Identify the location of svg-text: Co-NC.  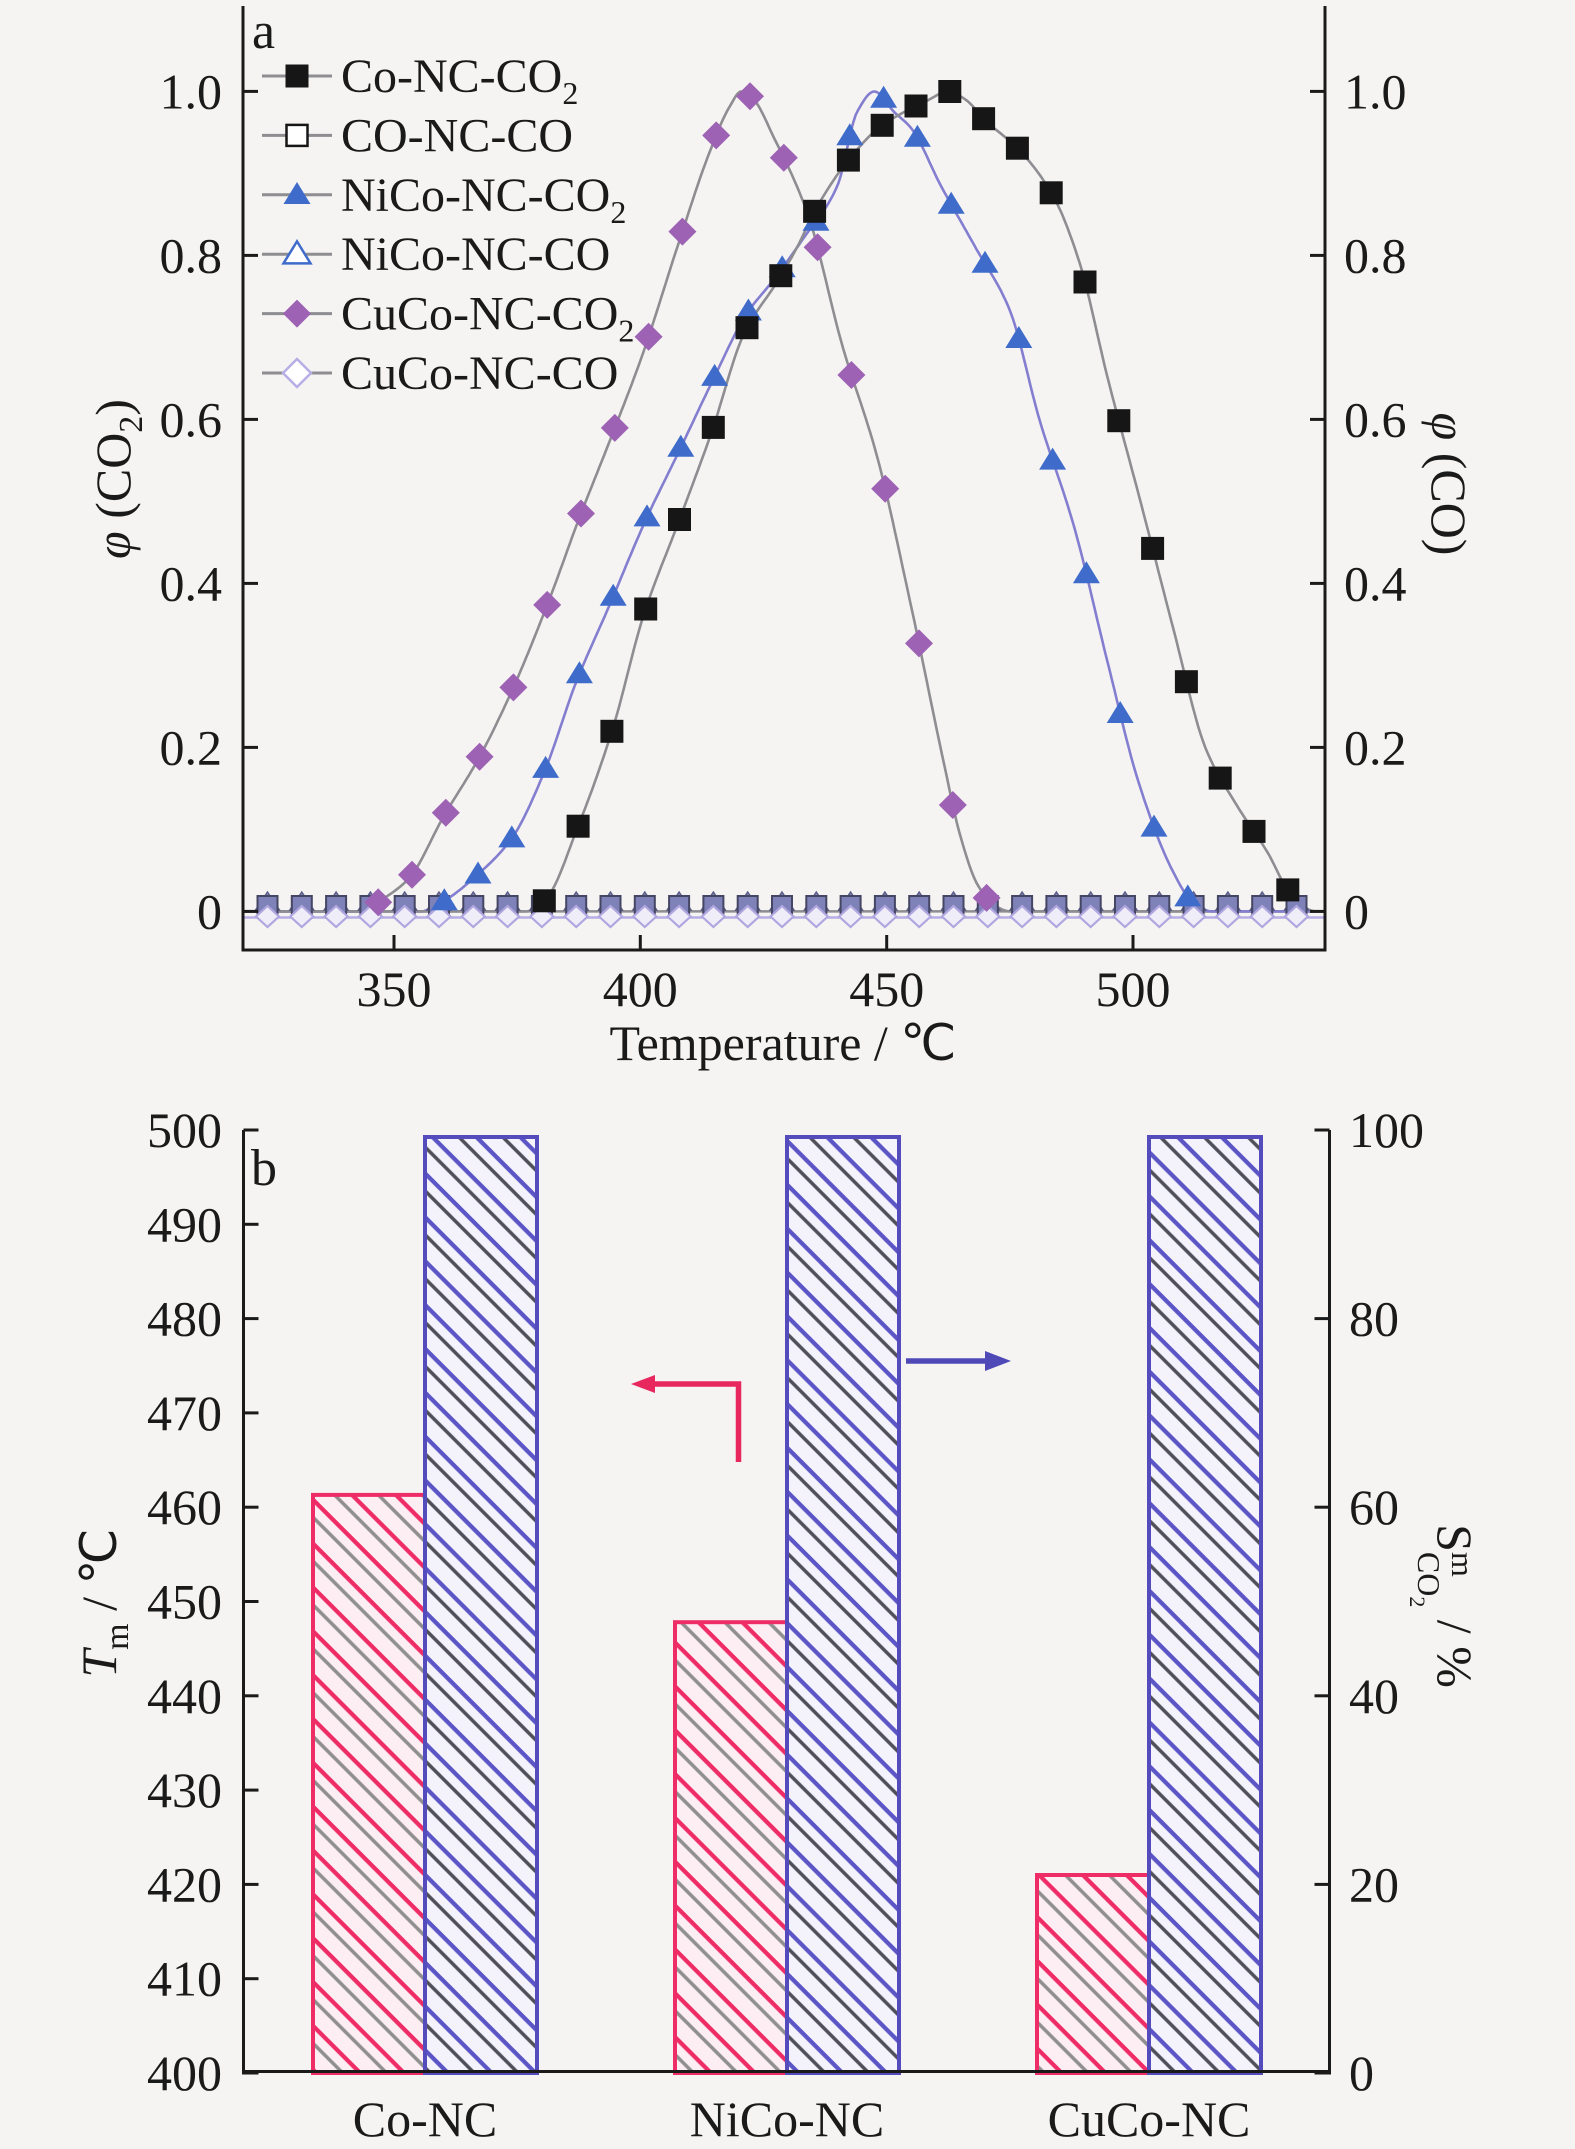
(425, 2119).